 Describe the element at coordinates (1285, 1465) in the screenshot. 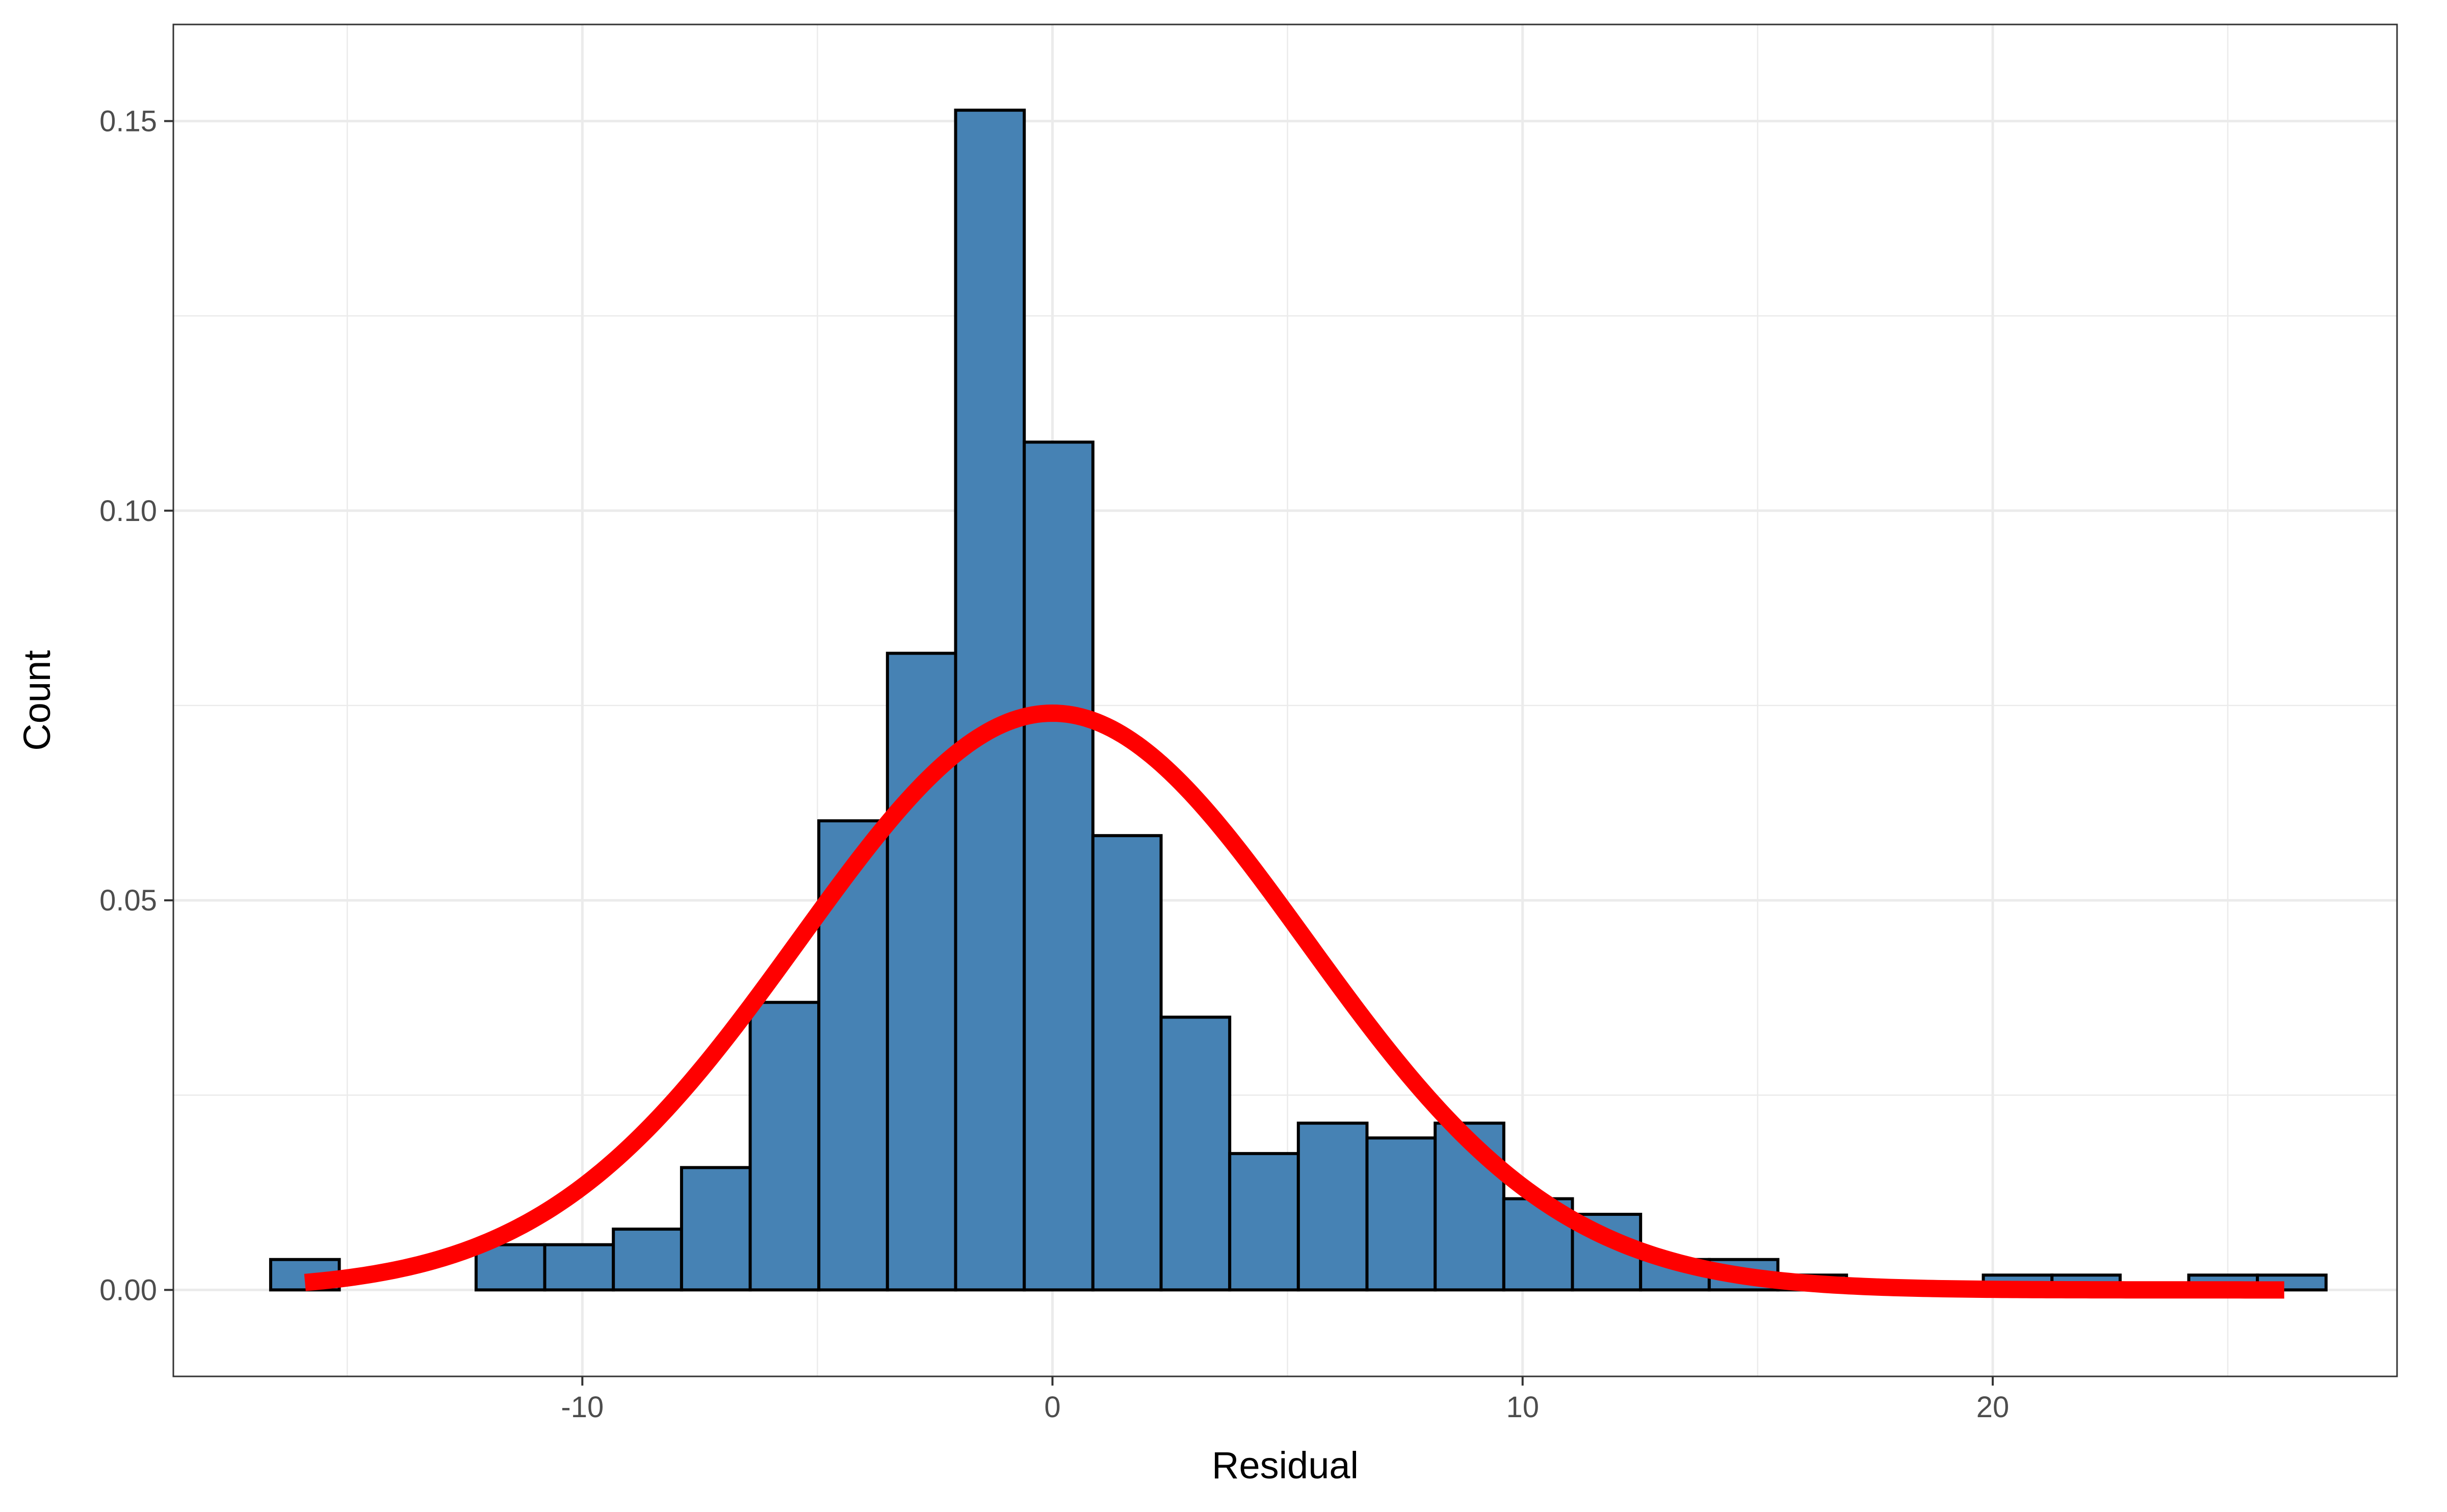

I see `x-axis-title: Residual` at that location.